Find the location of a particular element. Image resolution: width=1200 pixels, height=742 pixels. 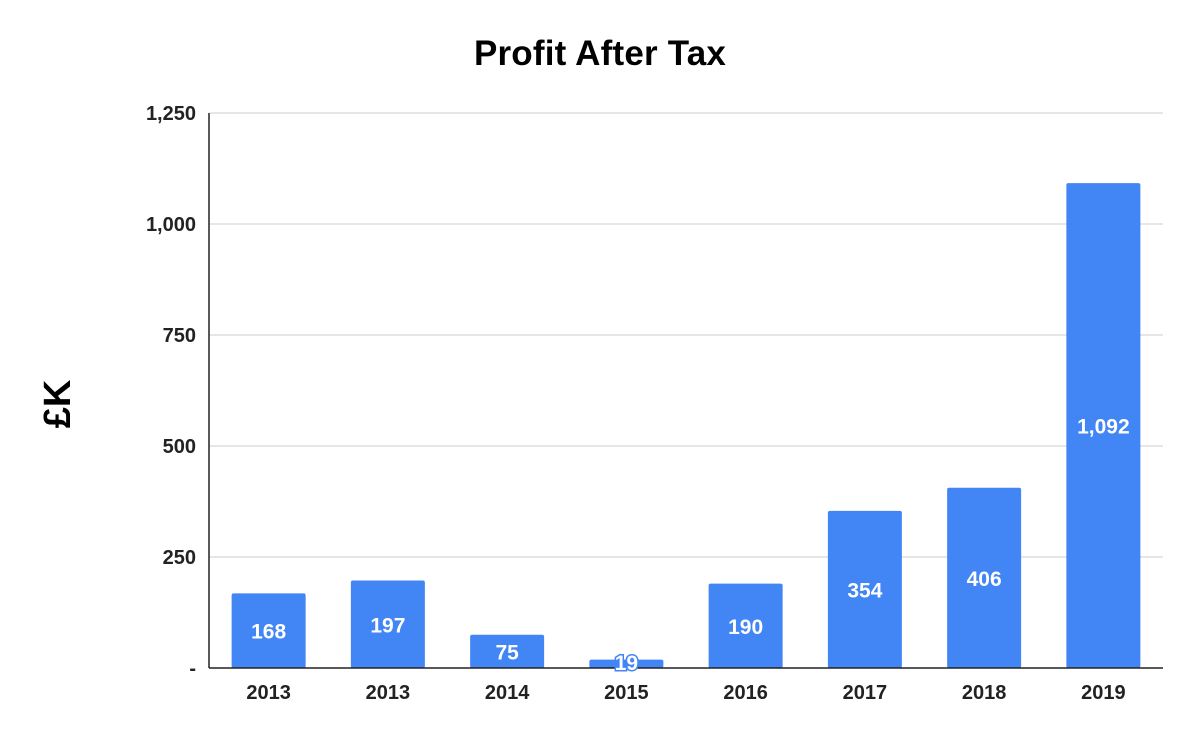

y-tick-label: 500 is located at coordinates (179, 447).